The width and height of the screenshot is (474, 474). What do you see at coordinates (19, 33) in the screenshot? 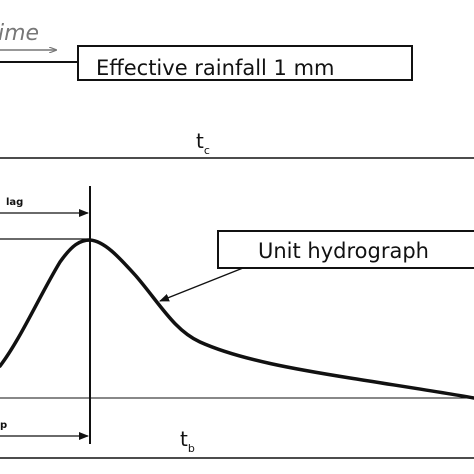
I see `time-label: ime` at bounding box center [19, 33].